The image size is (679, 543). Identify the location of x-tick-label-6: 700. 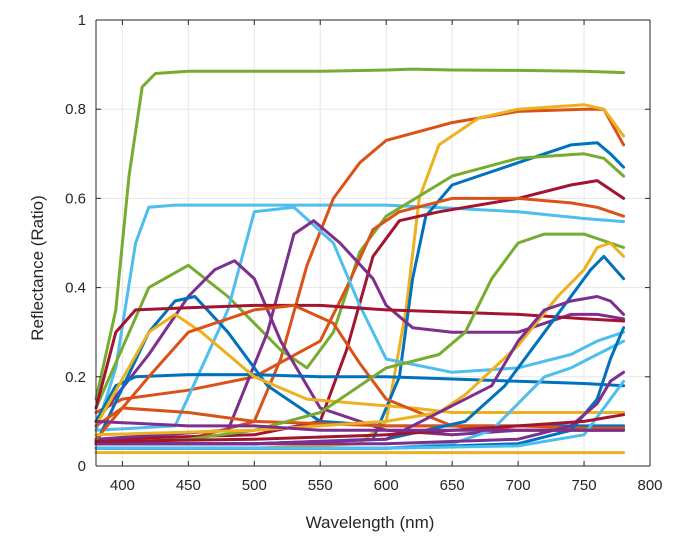
(518, 485).